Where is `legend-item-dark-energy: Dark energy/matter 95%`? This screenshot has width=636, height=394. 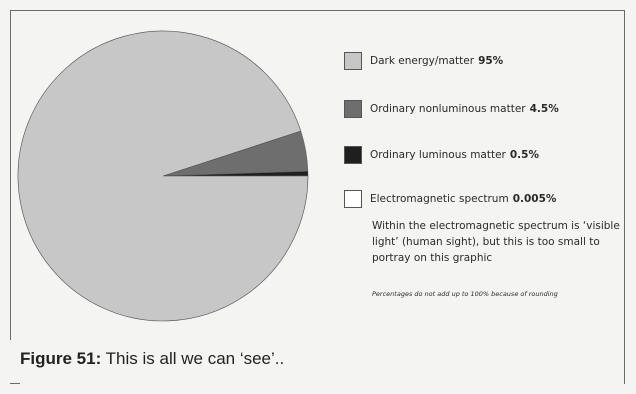 legend-item-dark-energy: Dark energy/matter 95% is located at coordinates (423, 61).